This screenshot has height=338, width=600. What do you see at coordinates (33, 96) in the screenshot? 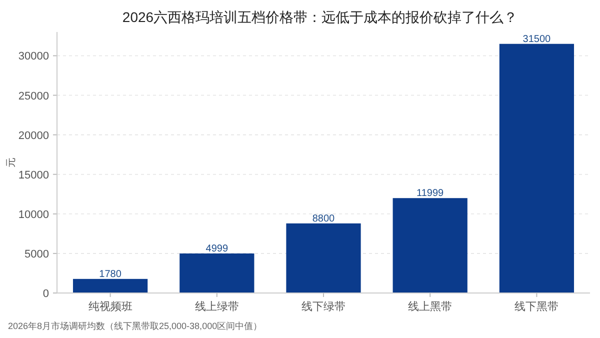
I see `y-tick-label: 25000` at bounding box center [33, 96].